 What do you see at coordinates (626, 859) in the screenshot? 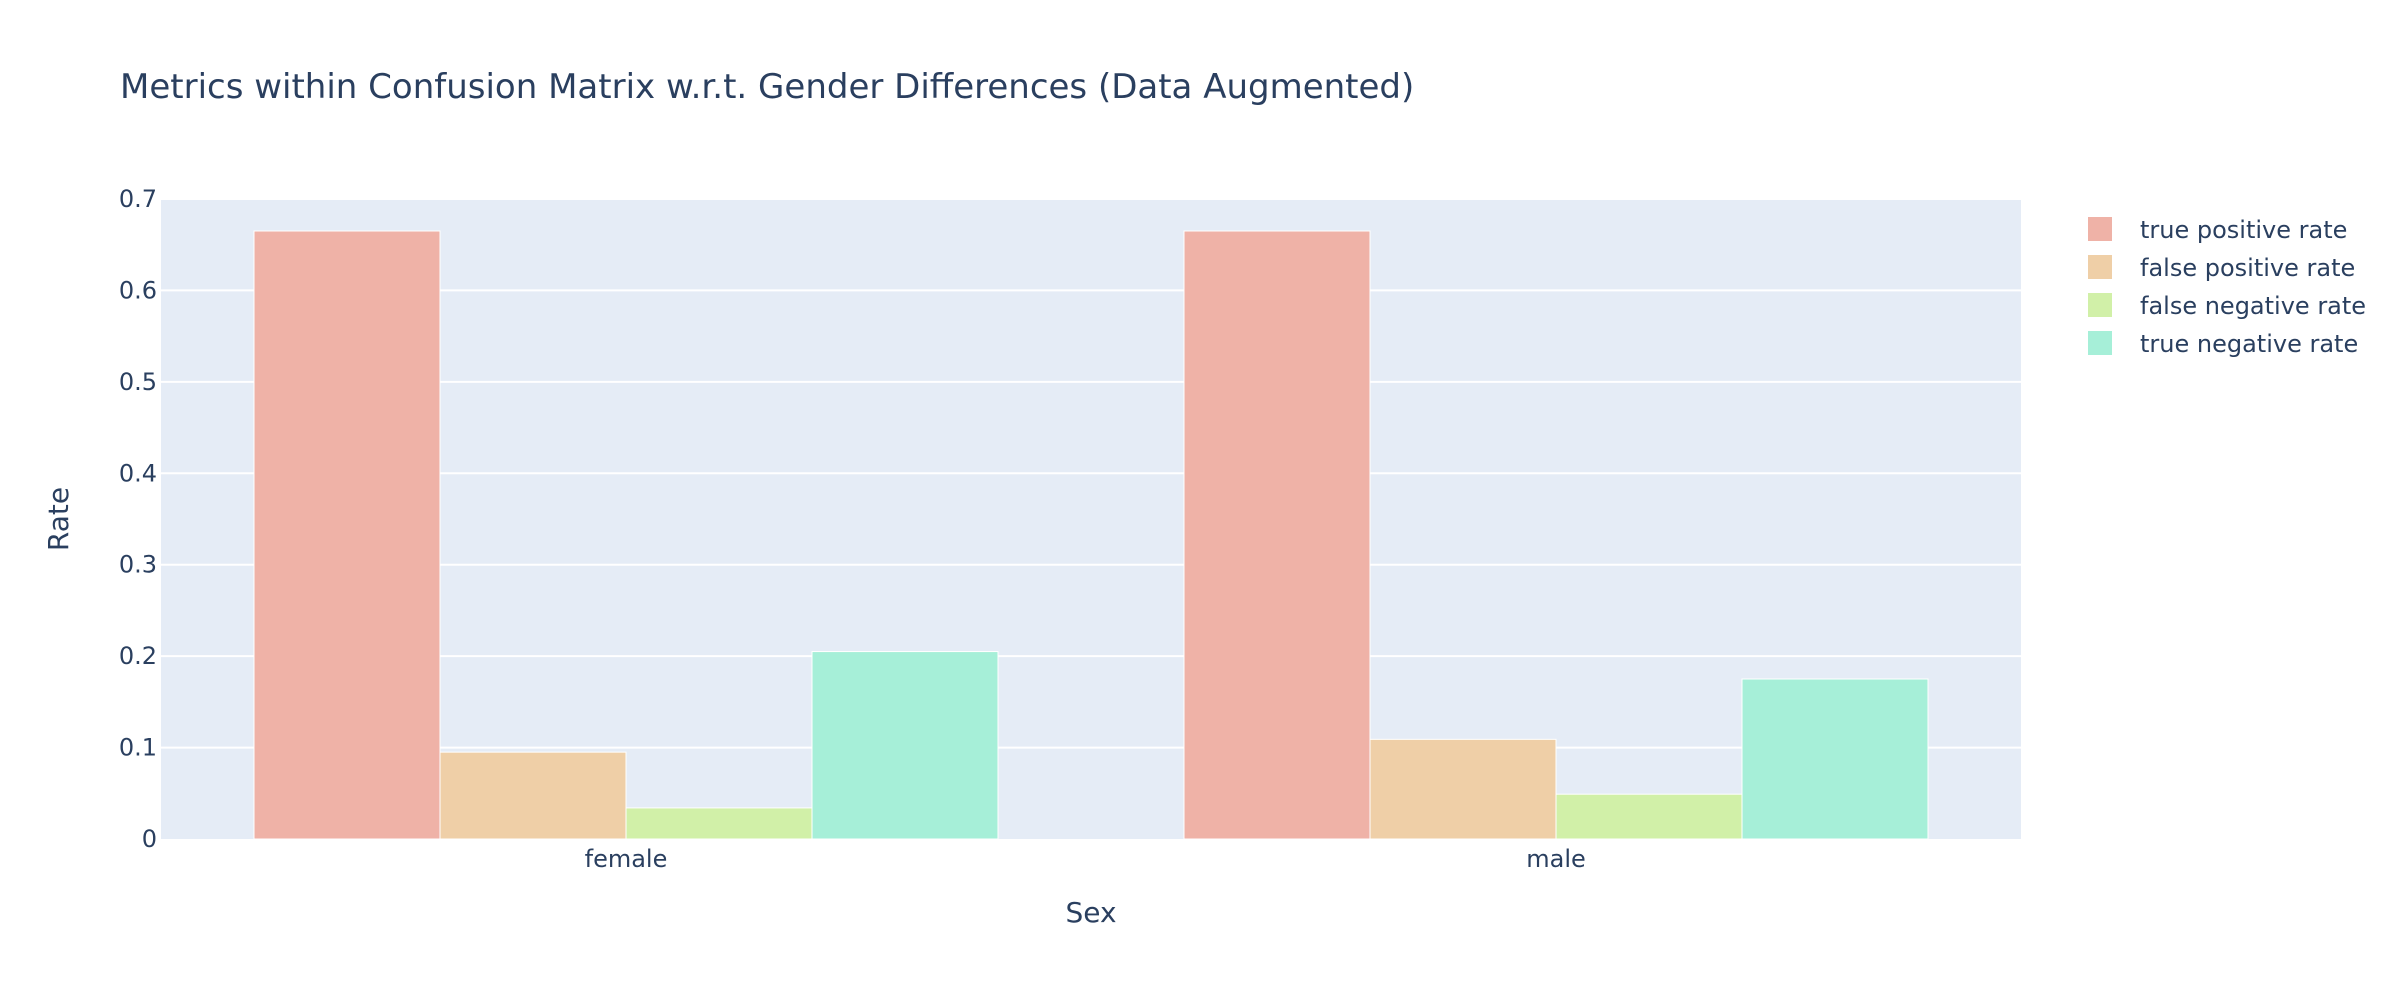
I see `x-tick-label: female` at bounding box center [626, 859].